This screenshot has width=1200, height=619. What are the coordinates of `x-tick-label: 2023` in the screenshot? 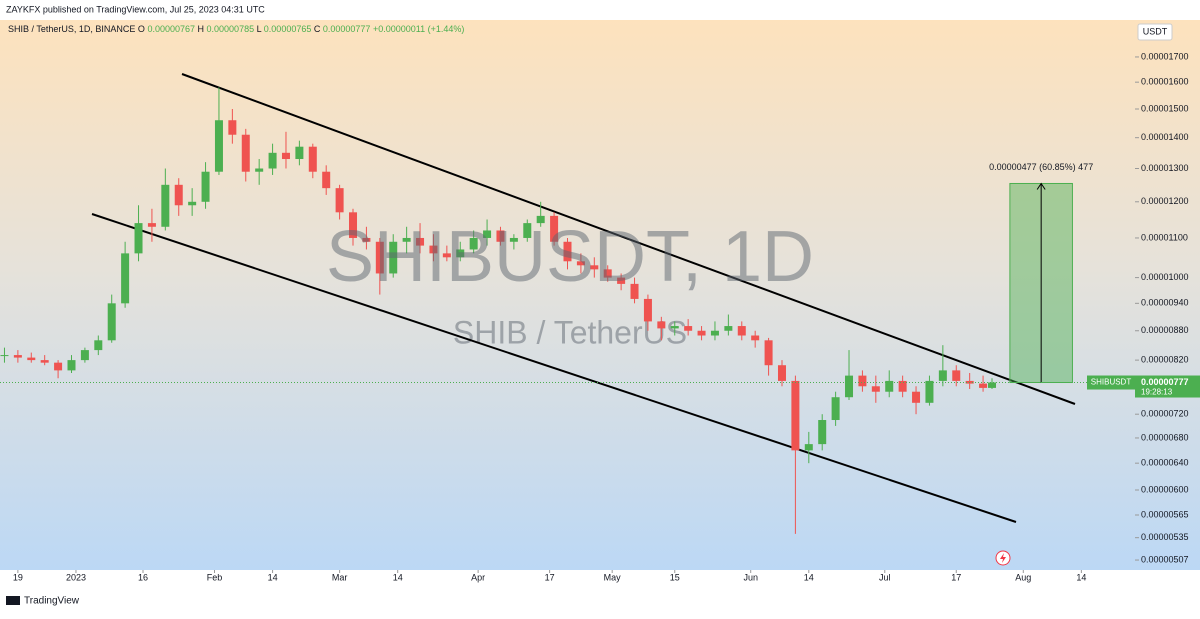 It's located at (76, 577).